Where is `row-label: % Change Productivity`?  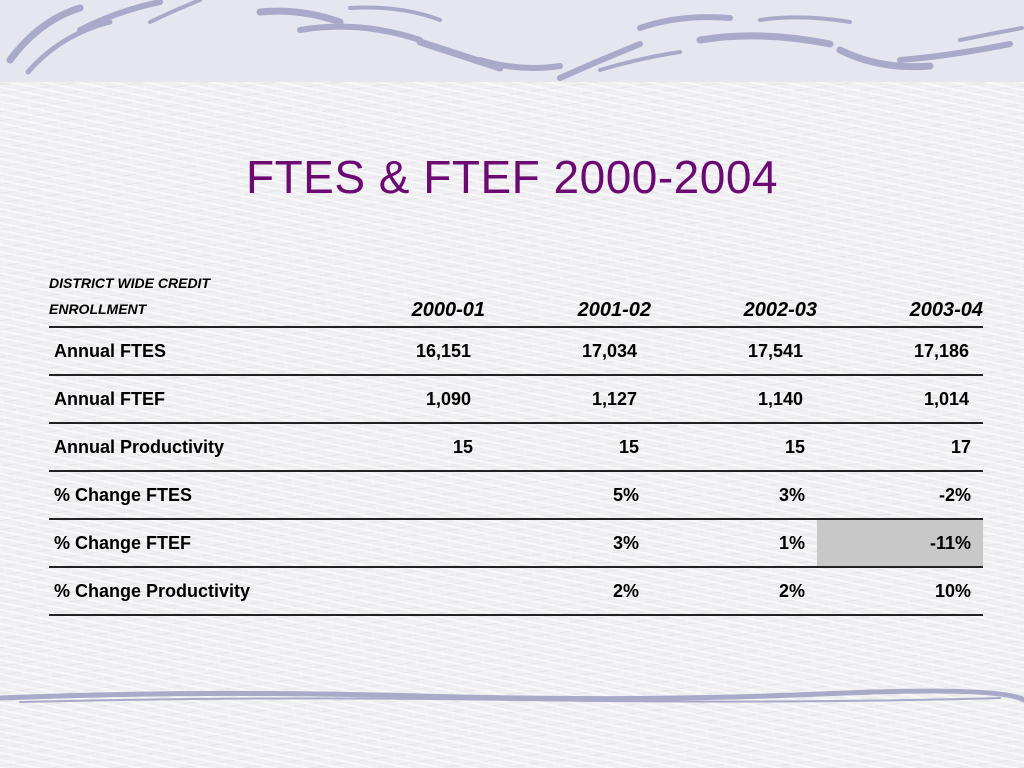 row-label: % Change Productivity is located at coordinates (184, 591).